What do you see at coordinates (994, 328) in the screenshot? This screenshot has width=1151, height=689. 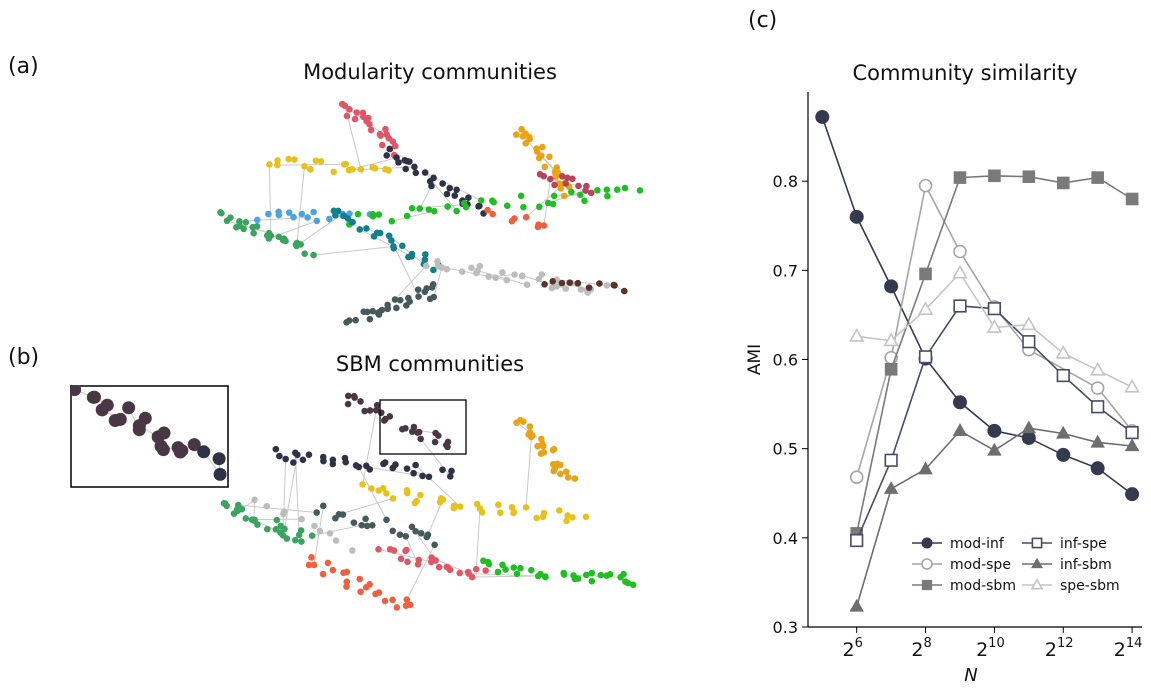 I see `series-spe-sbm` at bounding box center [994, 328].